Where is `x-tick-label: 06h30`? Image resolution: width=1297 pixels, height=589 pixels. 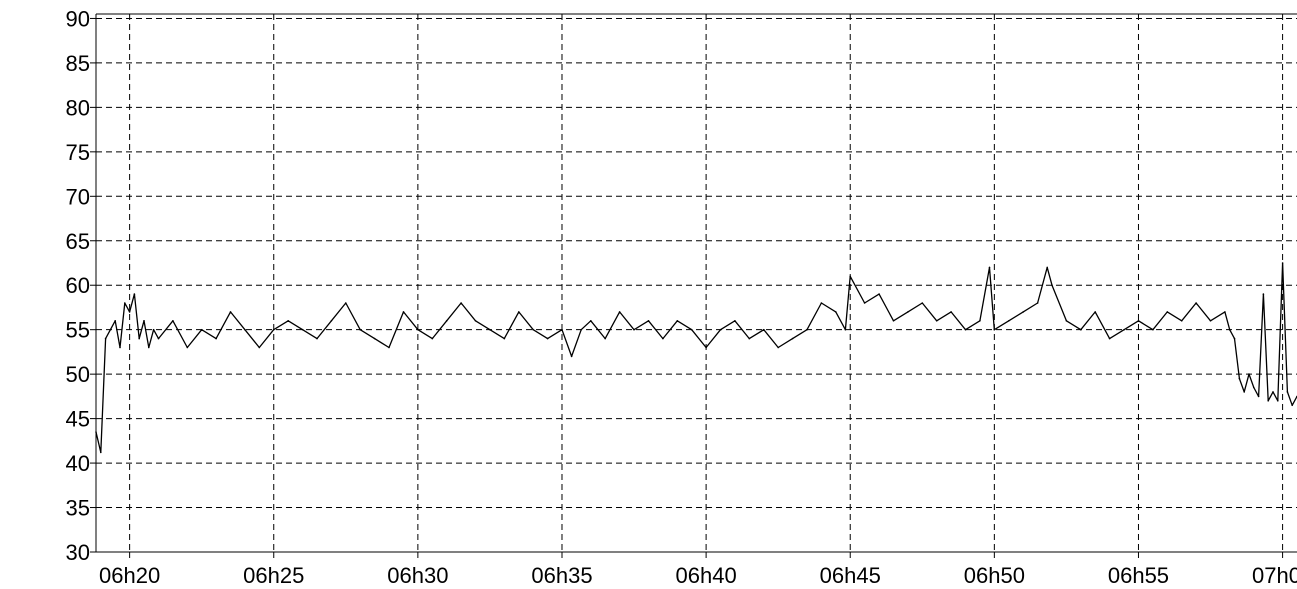 x-tick-label: 06h30 is located at coordinates (417, 575).